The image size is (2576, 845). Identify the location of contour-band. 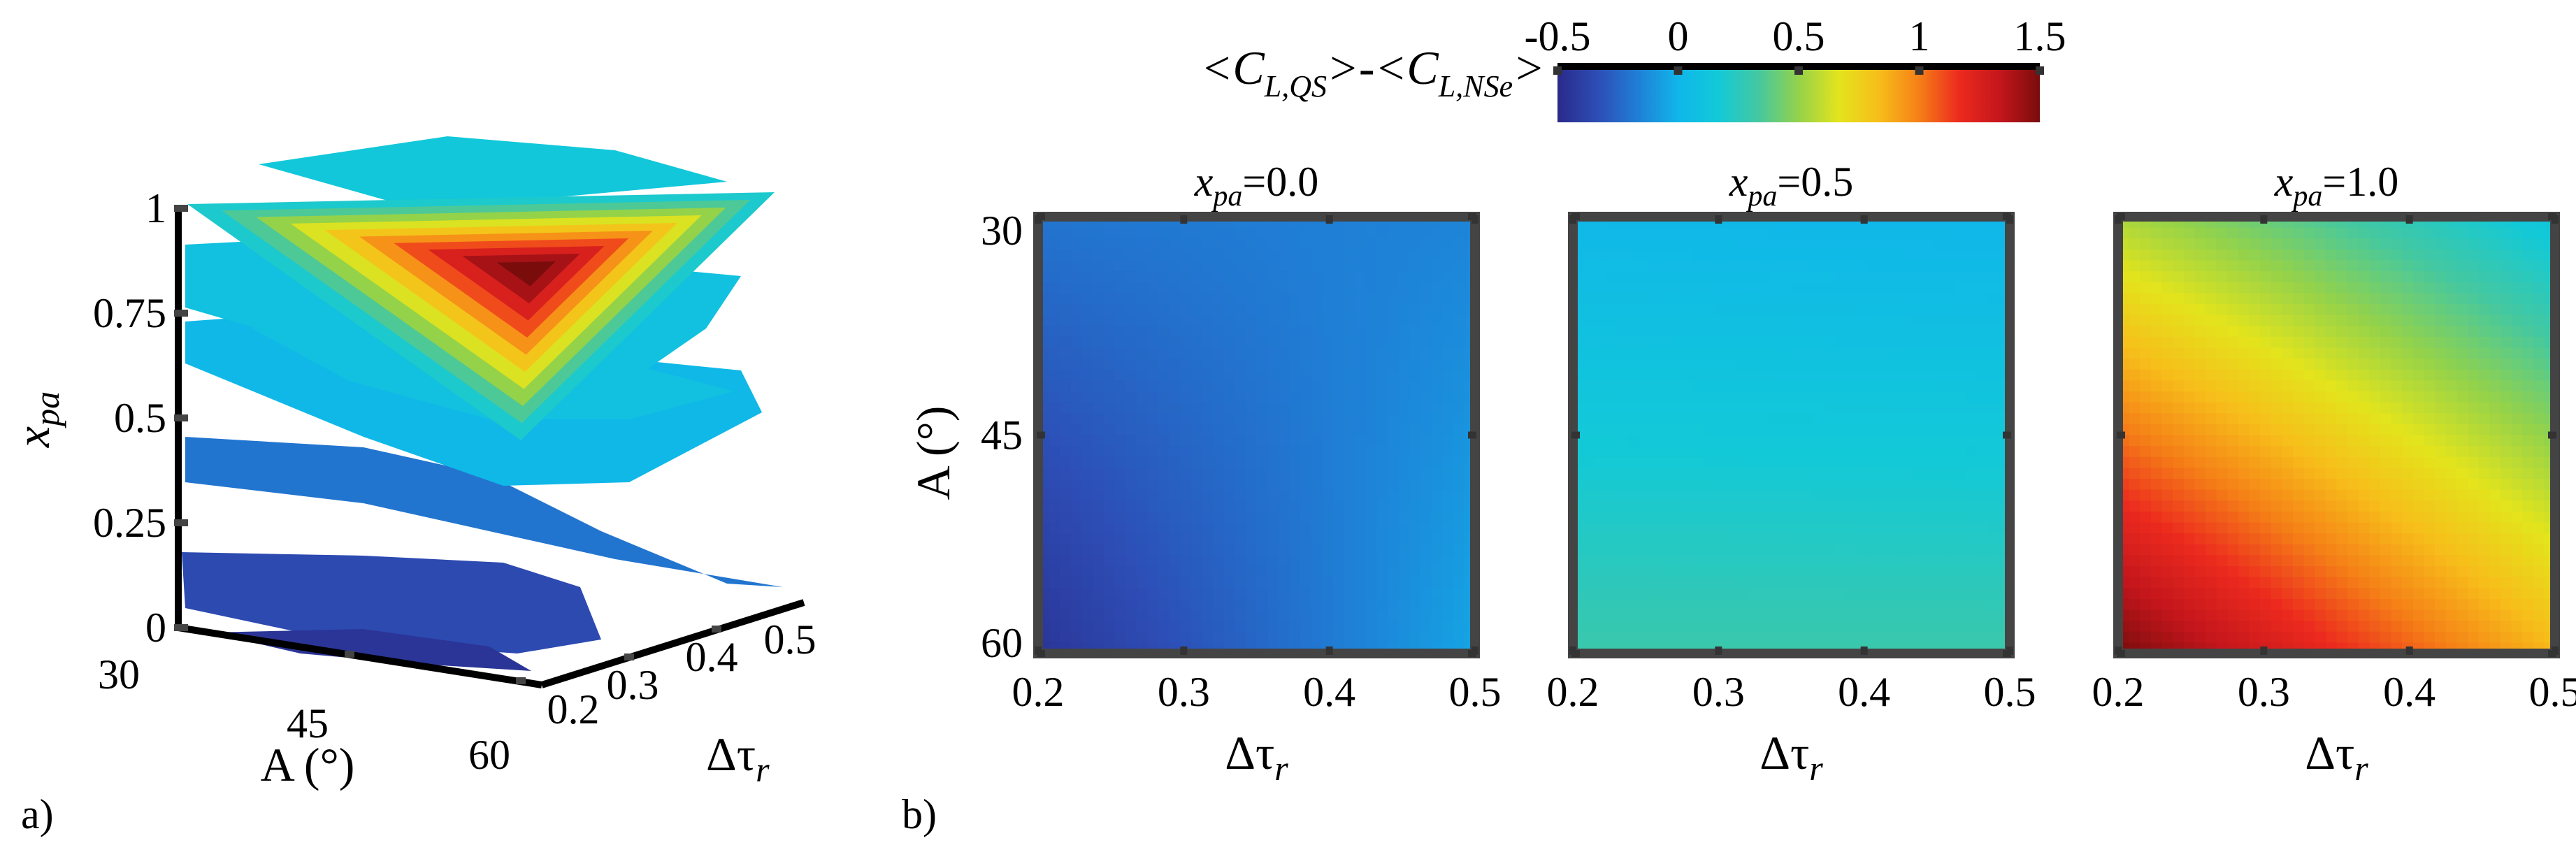
(526, 274).